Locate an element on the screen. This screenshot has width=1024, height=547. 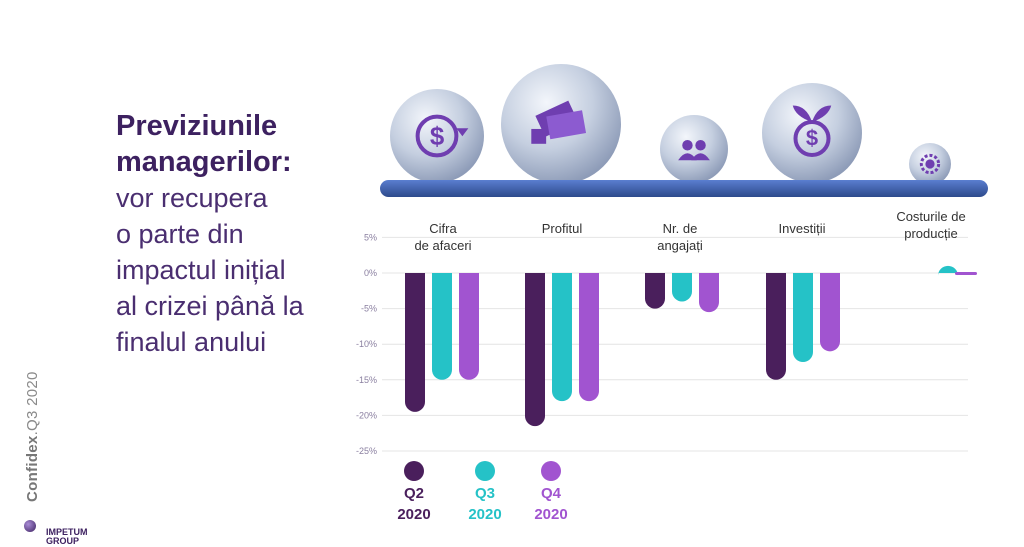
y-tick-label: -20% is located at coordinates (366, 415).